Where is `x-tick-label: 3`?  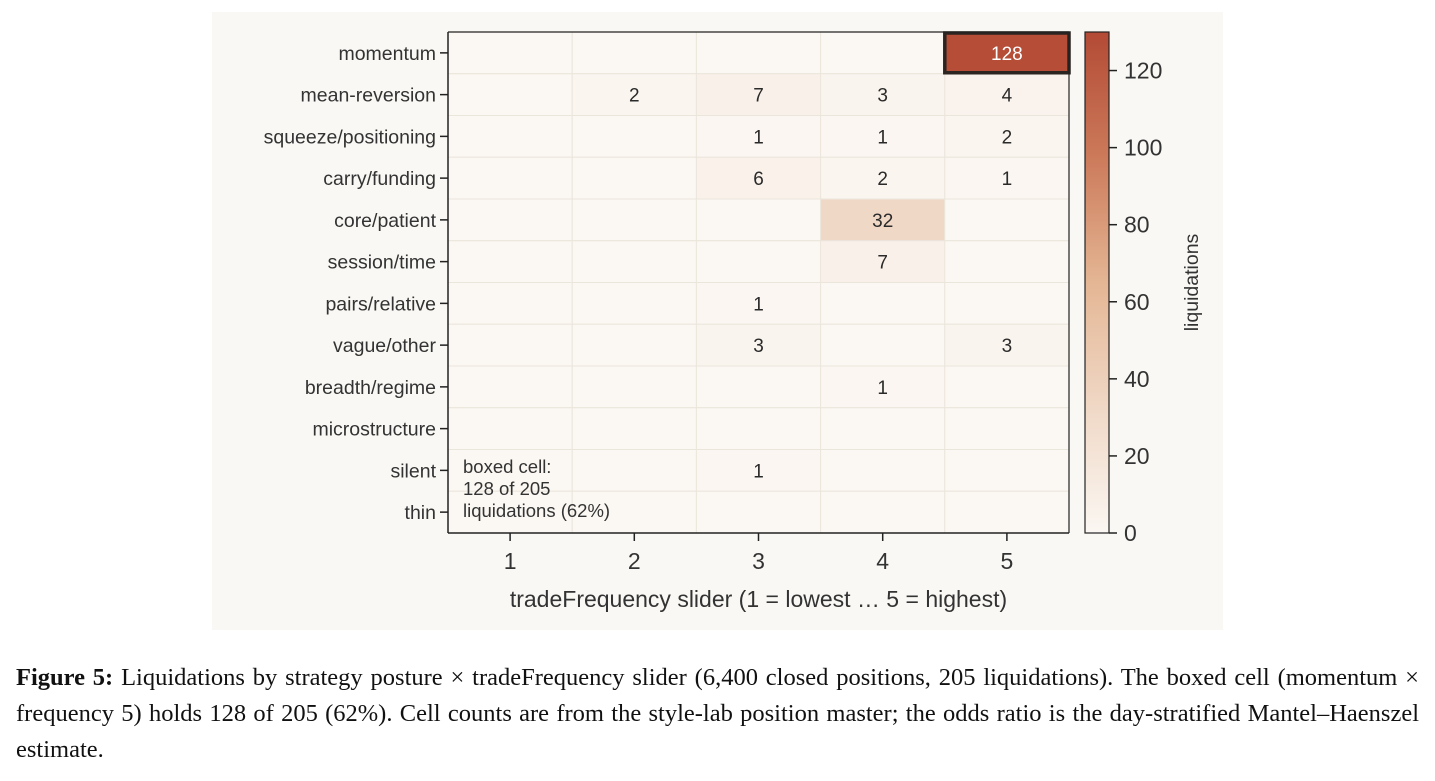 x-tick-label: 3 is located at coordinates (758, 561).